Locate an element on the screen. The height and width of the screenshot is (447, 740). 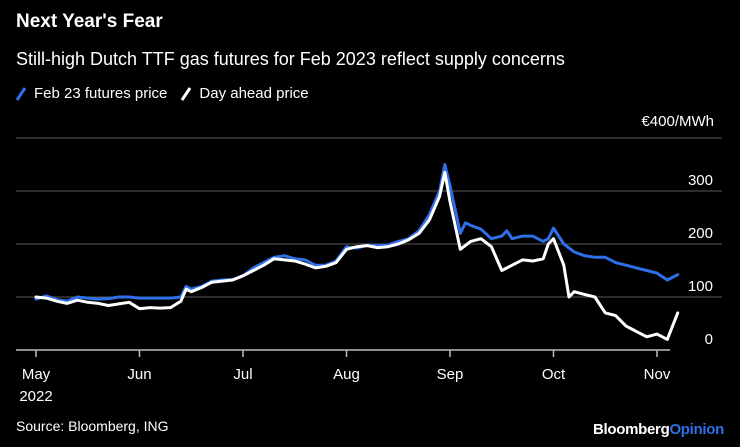
source-note: Source: Bloomberg, ING is located at coordinates (92, 426).